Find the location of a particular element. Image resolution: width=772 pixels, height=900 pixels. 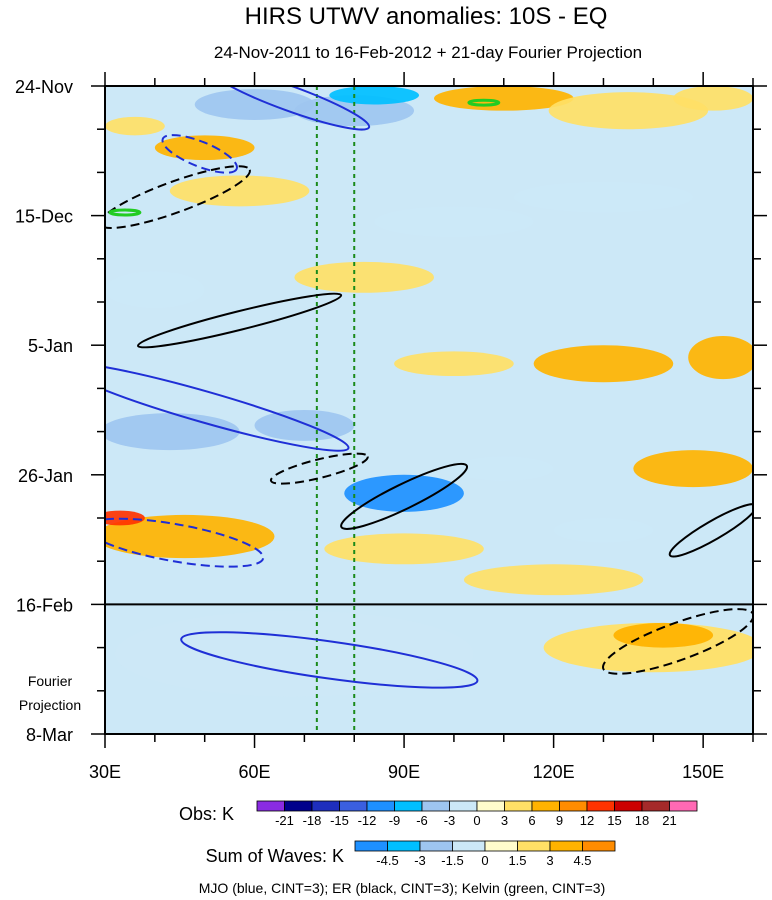

x-tick-label: 30E is located at coordinates (105, 772).